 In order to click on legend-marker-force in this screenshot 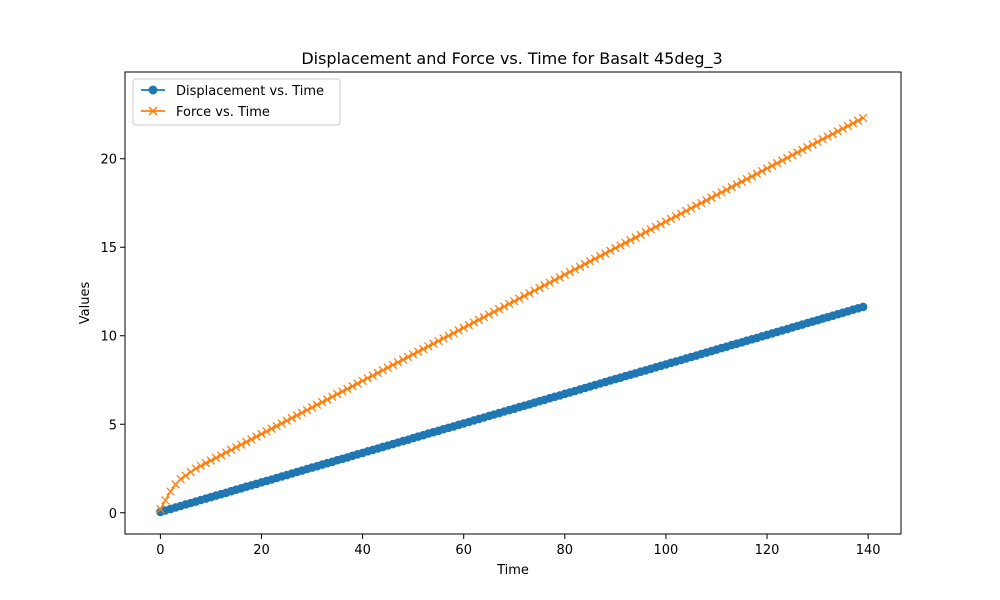, I will do `click(153, 111)`.